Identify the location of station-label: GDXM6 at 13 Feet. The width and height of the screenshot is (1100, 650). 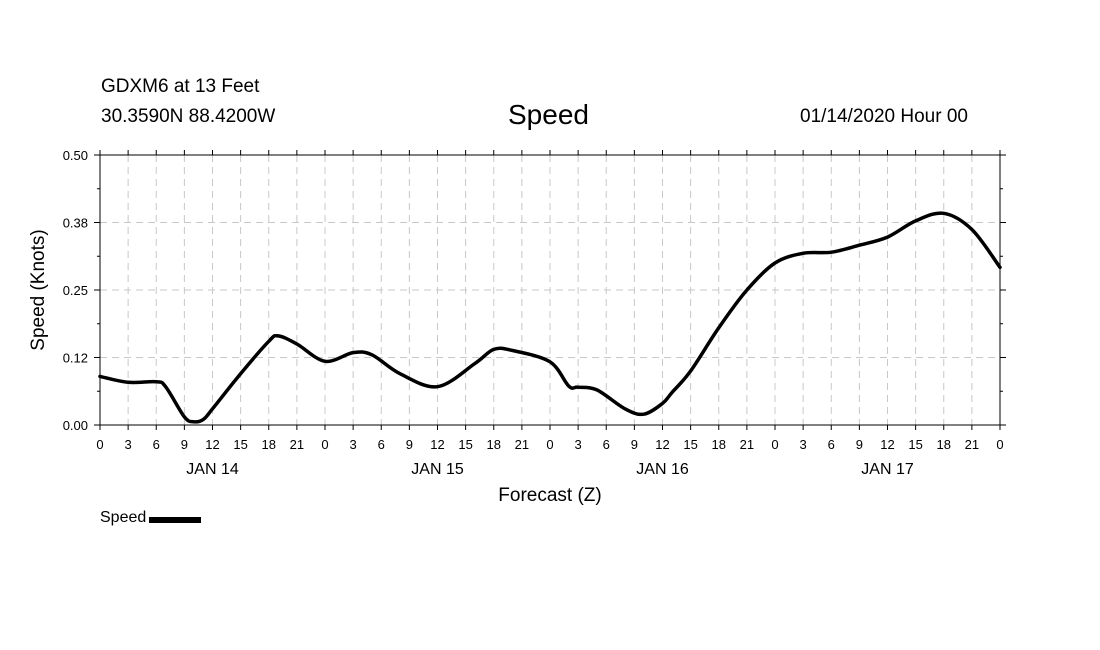
(180, 86).